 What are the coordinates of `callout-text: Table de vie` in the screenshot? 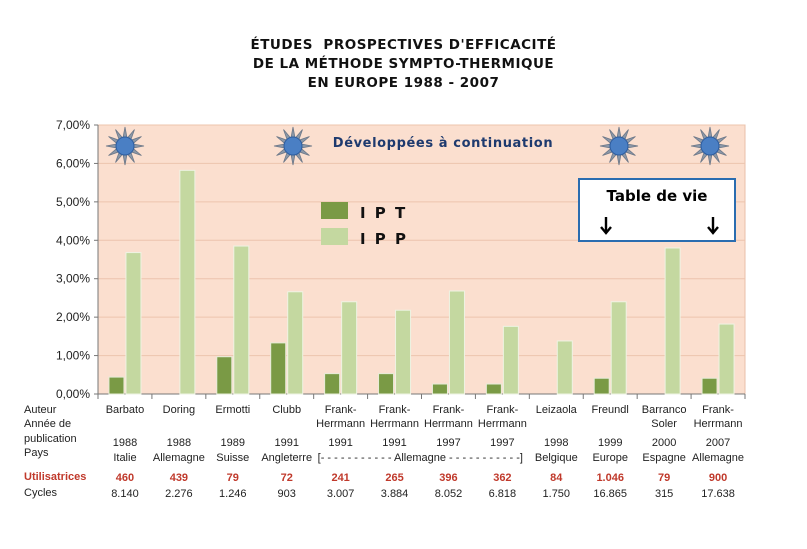 It's located at (657, 196).